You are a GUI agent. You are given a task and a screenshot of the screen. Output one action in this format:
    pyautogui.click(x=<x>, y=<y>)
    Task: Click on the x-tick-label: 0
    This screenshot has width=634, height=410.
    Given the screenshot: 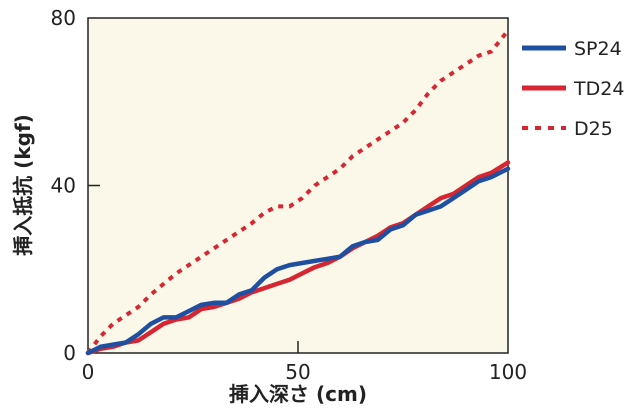 What is the action you would take?
    pyautogui.click(x=88, y=372)
    